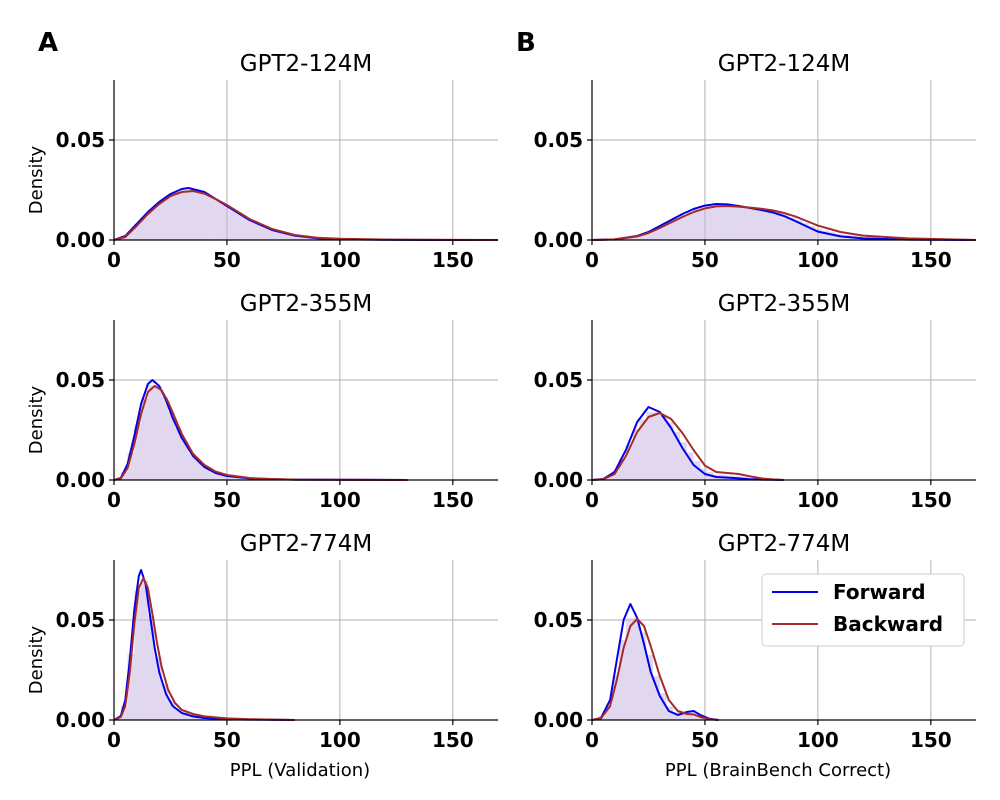 This screenshot has width=1000, height=800. Describe the element at coordinates (655, 662) in the screenshot. I see `density-curve-forward` at that location.